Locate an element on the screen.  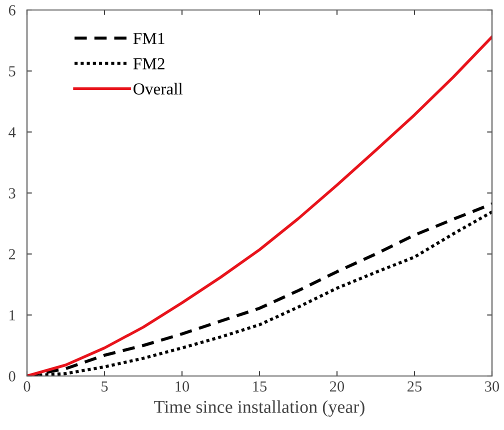
legend-label: FM2 is located at coordinates (148, 64).